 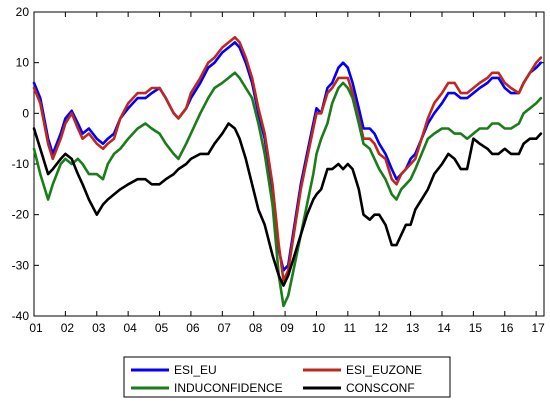 I want to click on x-tick-label: 01, so click(x=36, y=328).